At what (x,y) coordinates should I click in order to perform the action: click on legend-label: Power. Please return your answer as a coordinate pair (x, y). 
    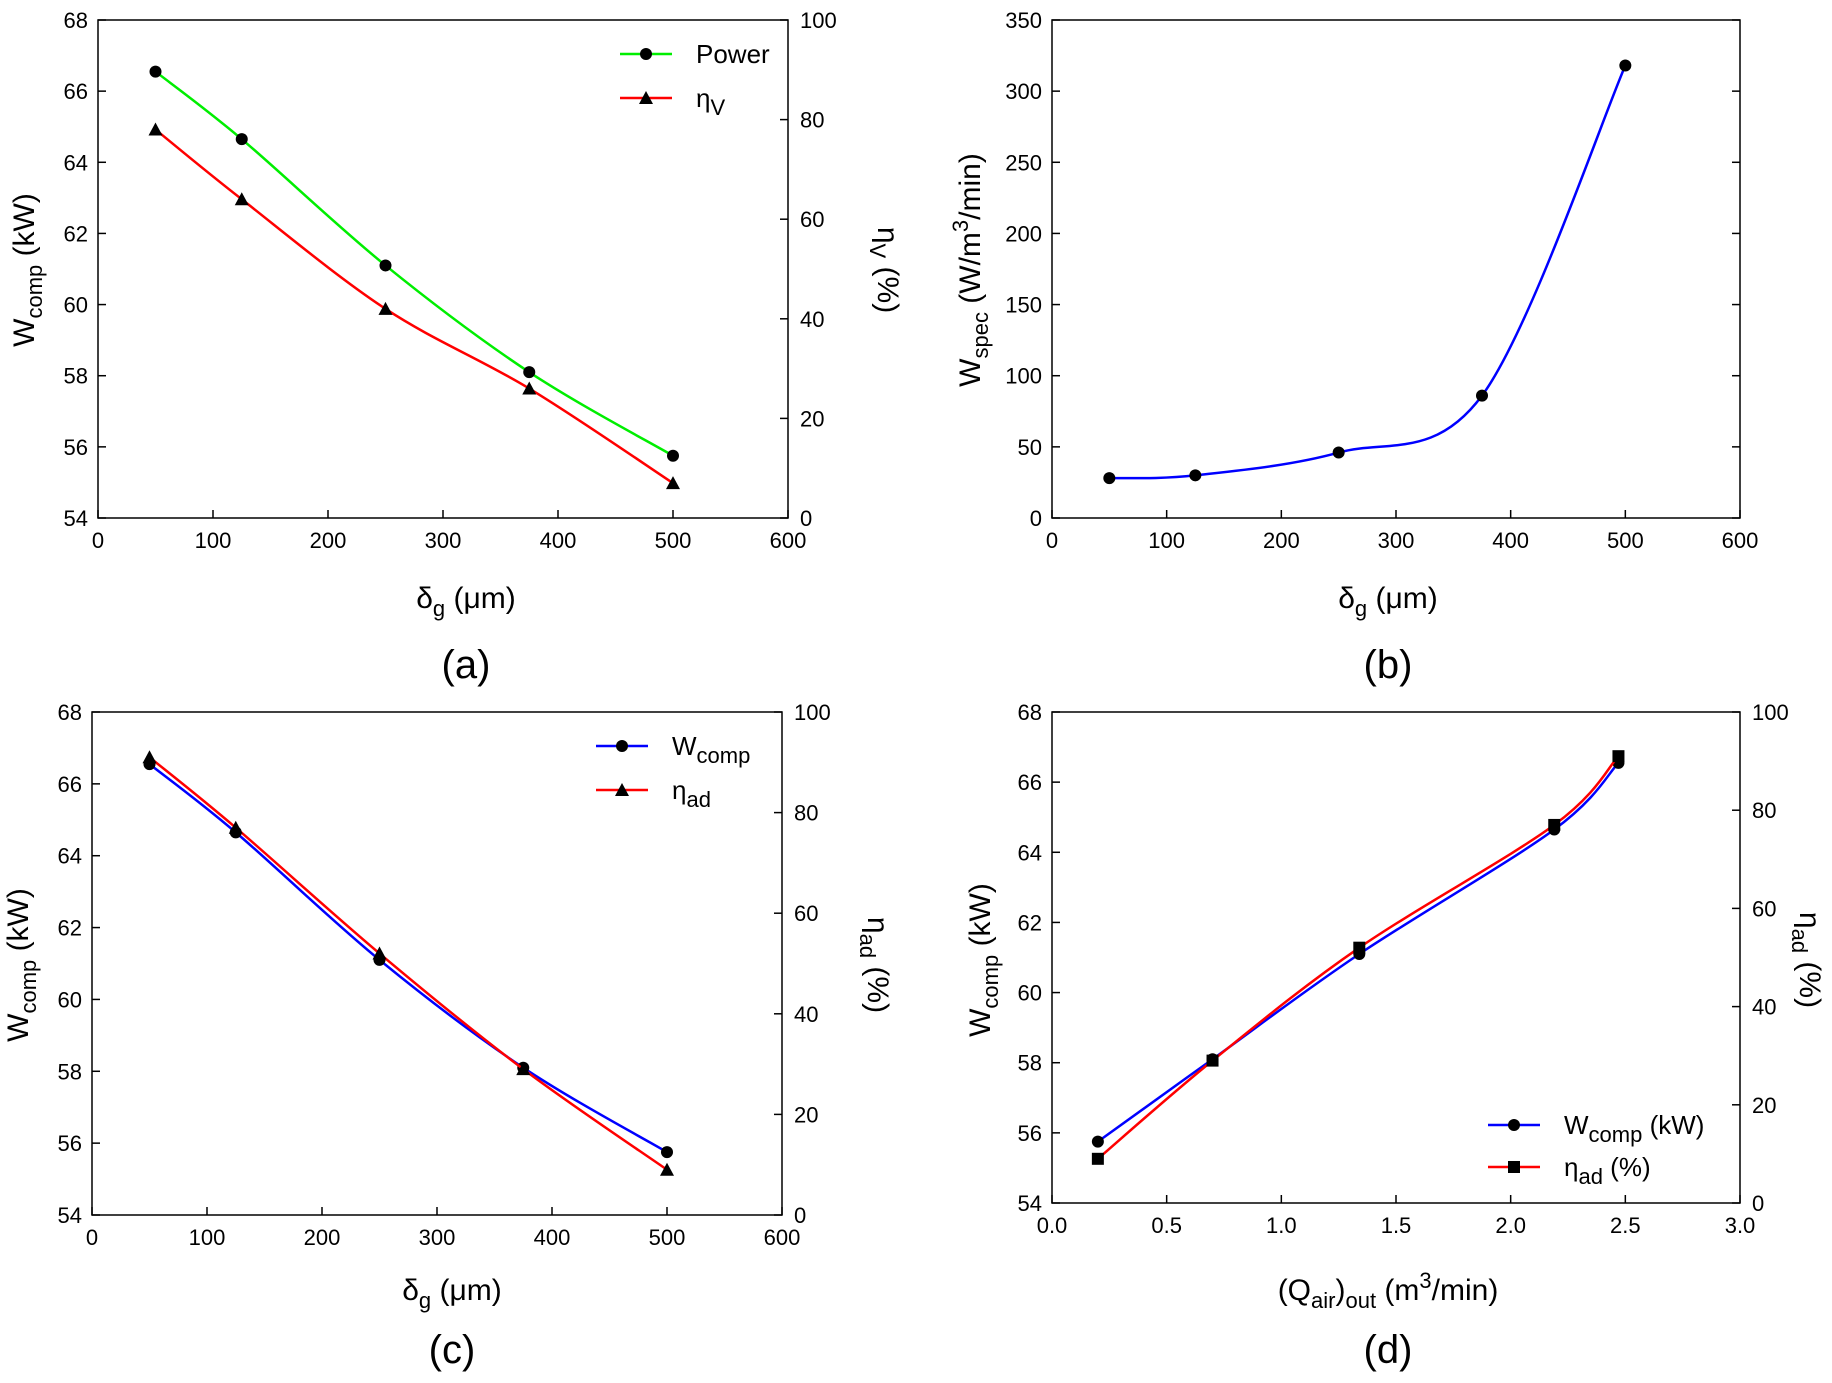
    Looking at the image, I should click on (733, 54).